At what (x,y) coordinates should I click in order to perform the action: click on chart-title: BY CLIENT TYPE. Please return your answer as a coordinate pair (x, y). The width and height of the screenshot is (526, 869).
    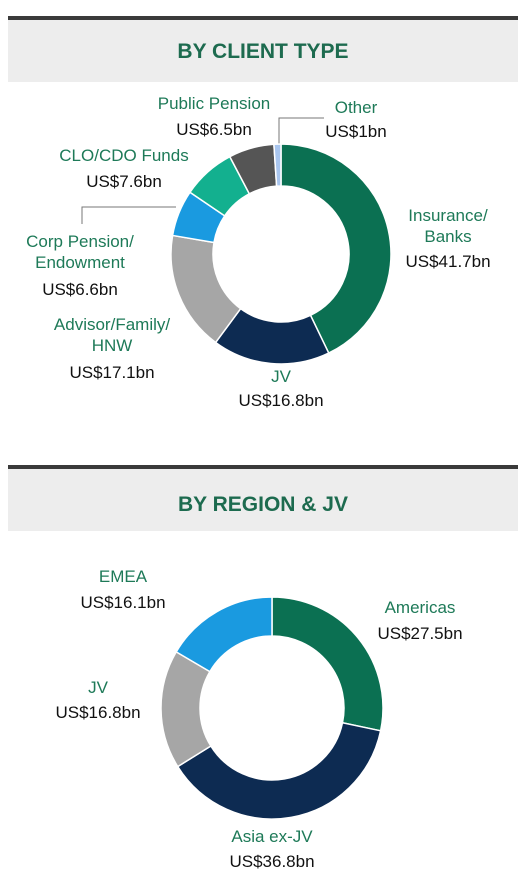
    Looking at the image, I should click on (262, 51).